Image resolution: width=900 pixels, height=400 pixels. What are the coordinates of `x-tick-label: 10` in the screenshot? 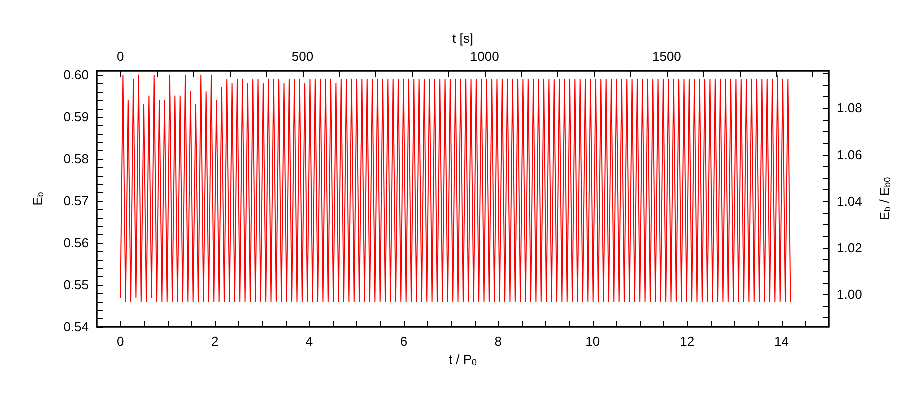 It's located at (593, 341).